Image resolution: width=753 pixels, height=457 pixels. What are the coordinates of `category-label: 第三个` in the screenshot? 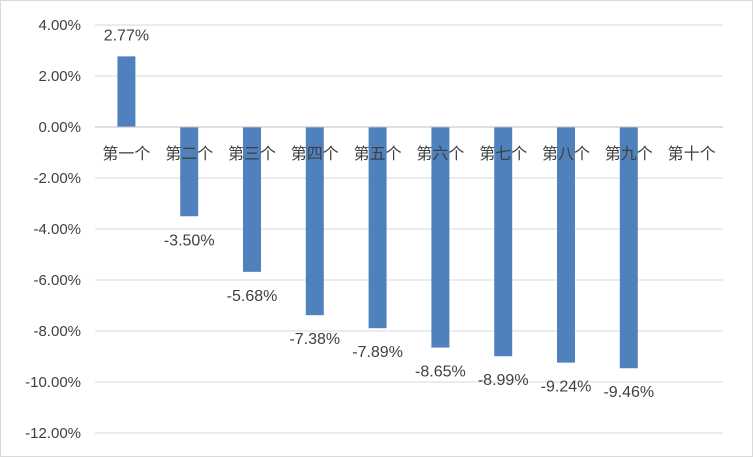 It's located at (252, 154).